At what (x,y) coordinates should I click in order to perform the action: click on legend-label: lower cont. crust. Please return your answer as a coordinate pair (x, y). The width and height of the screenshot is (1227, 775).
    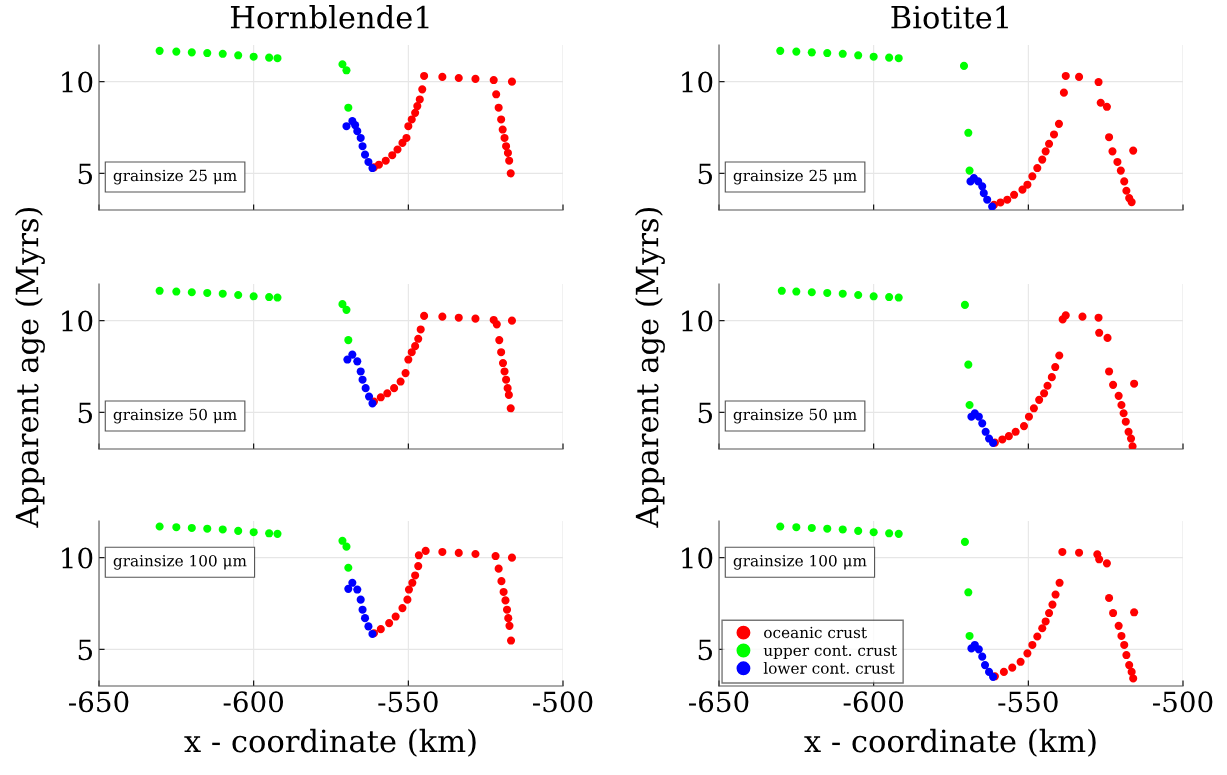
    Looking at the image, I should click on (829, 668).